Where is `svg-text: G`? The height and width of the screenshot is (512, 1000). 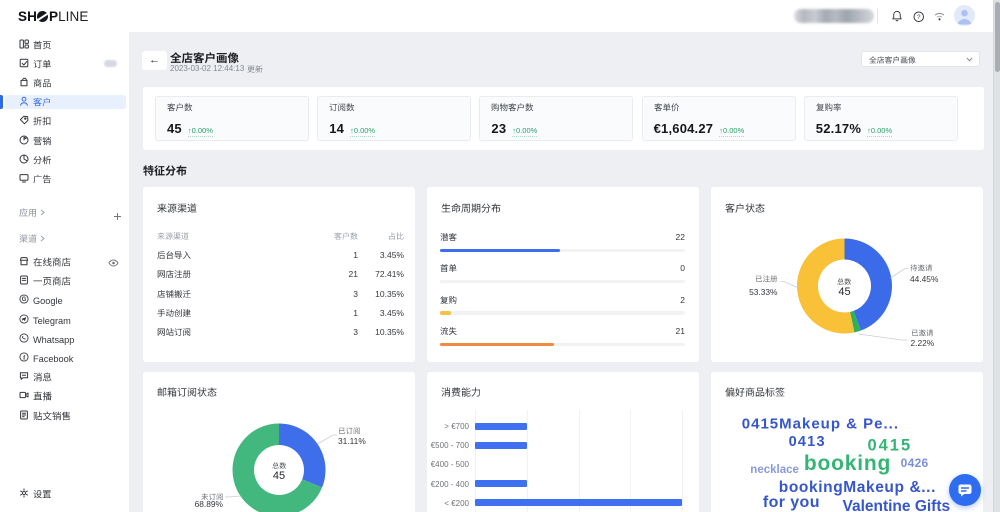
svg-text: G is located at coordinates (24, 301).